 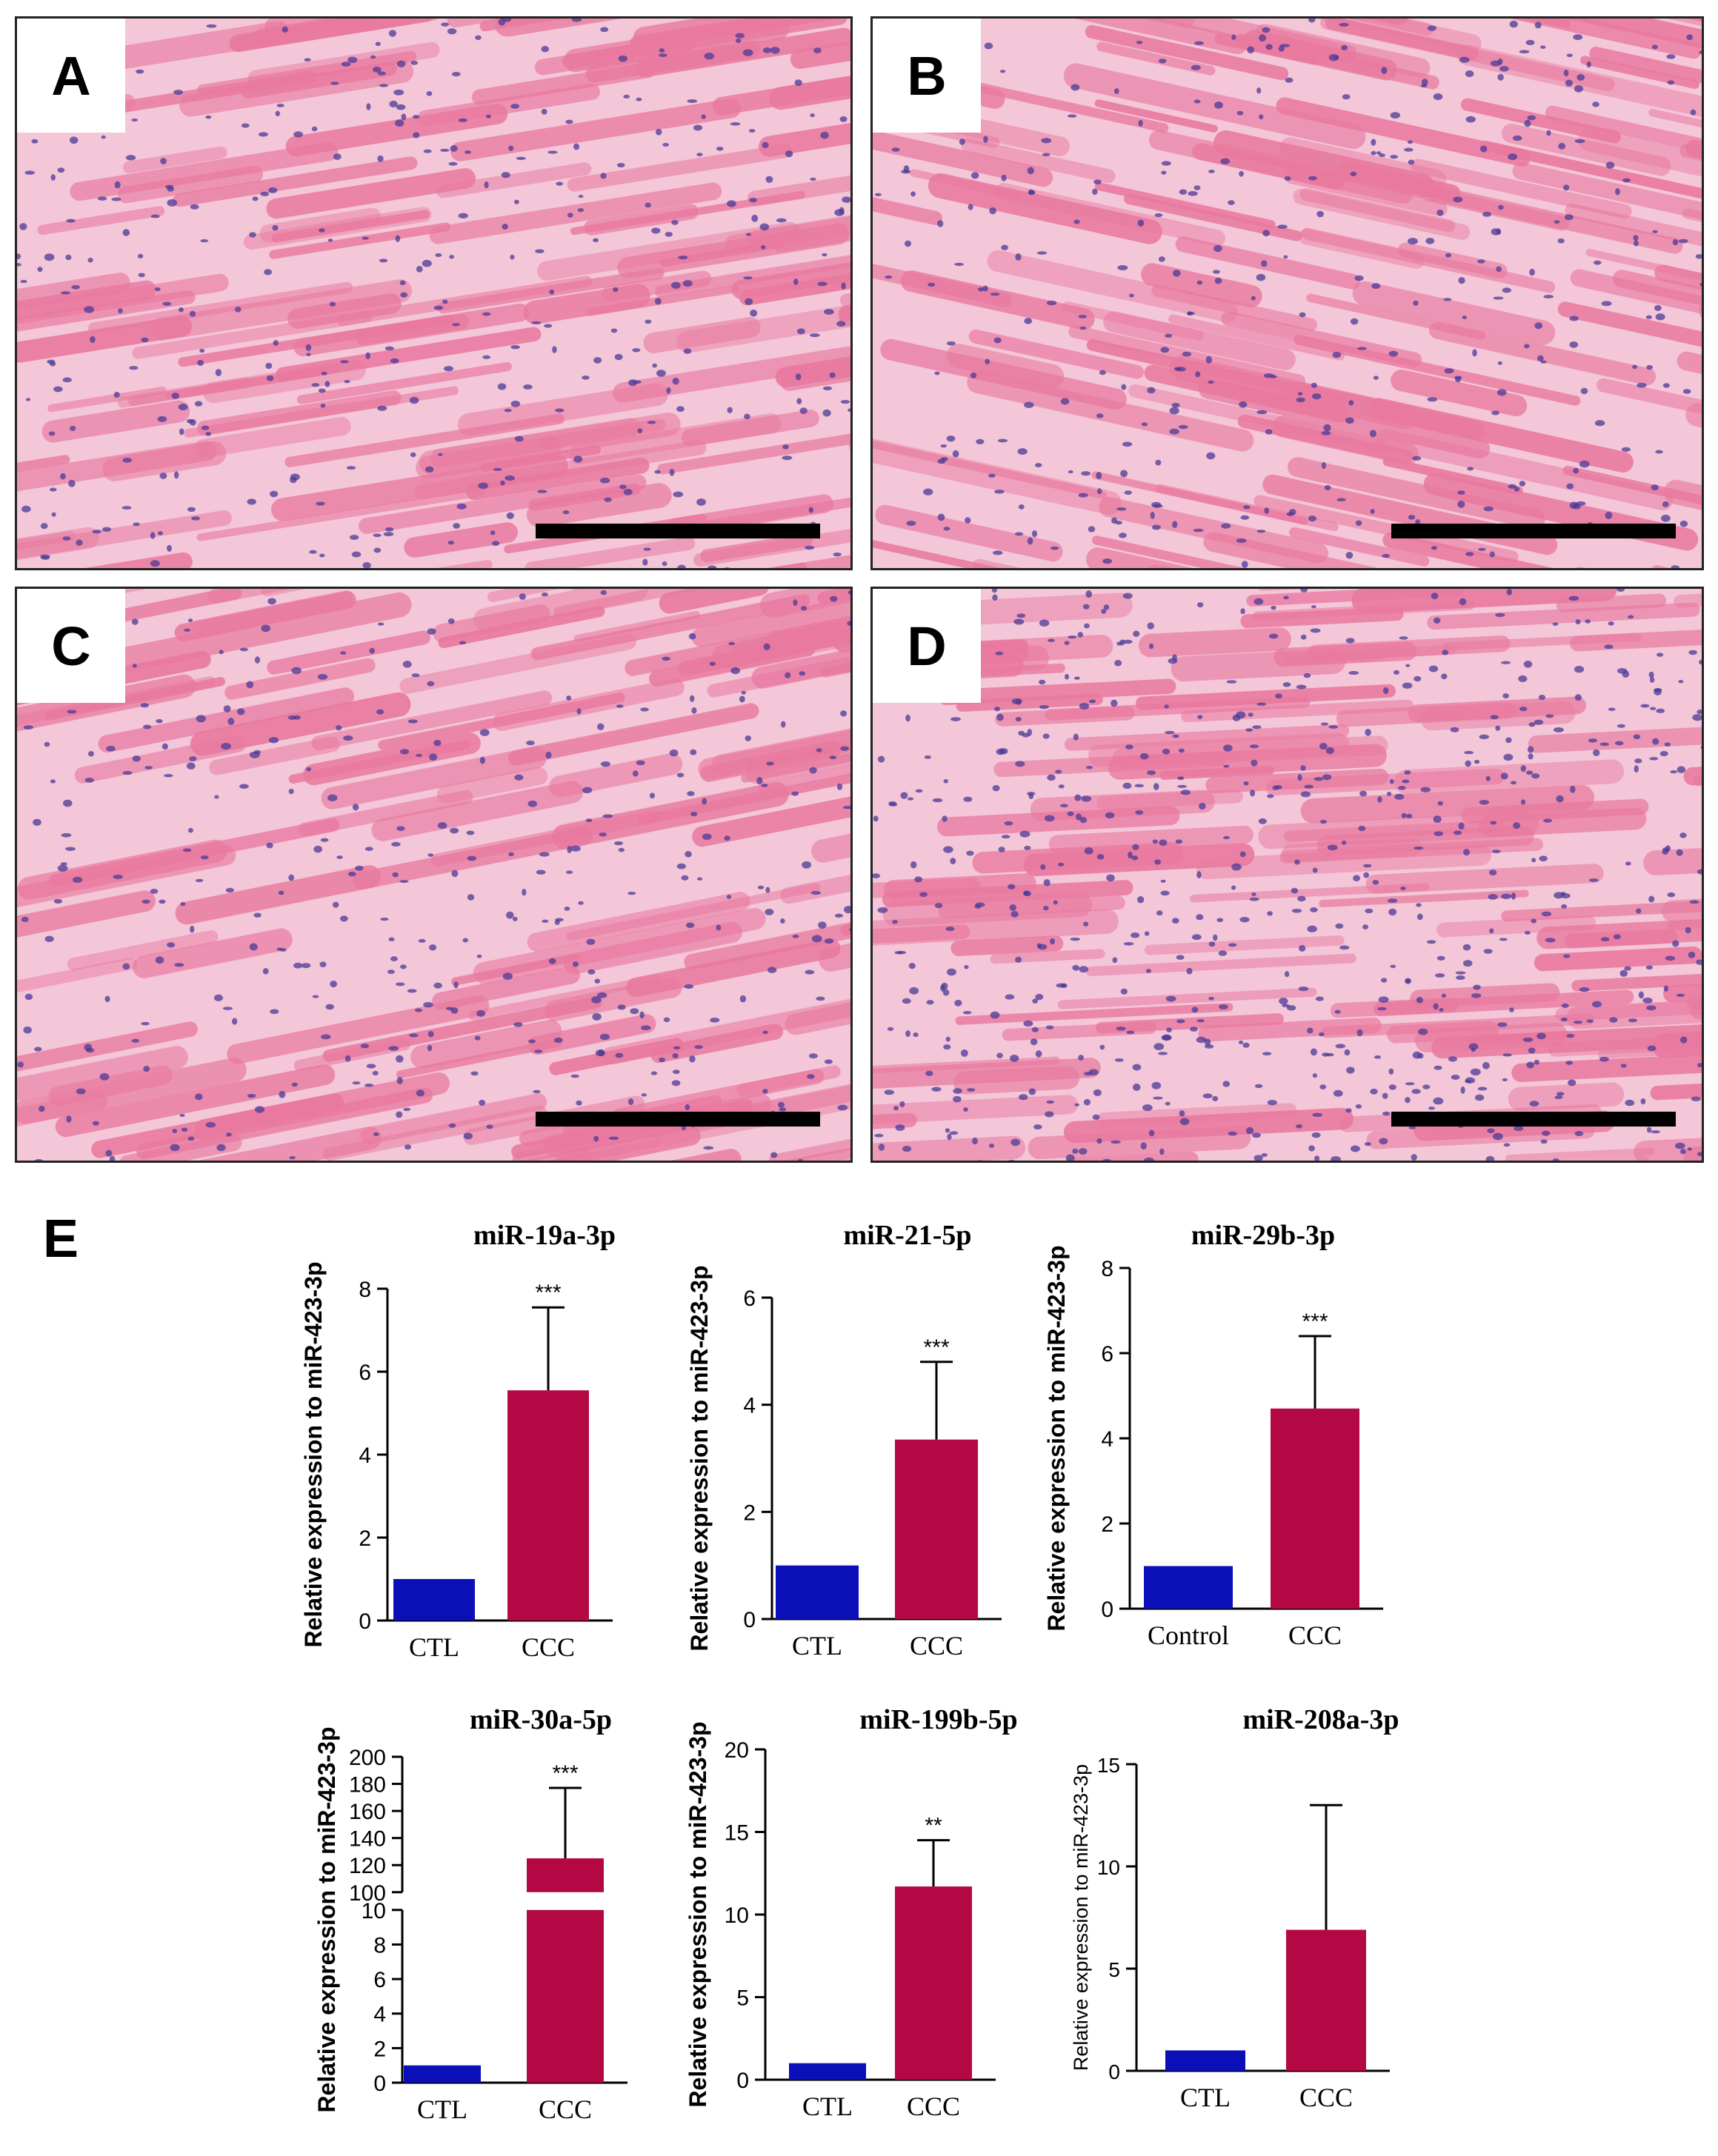 What do you see at coordinates (1081, 1917) in the screenshot?
I see `y-axis-label: Relative expression to miR-423-3p` at bounding box center [1081, 1917].